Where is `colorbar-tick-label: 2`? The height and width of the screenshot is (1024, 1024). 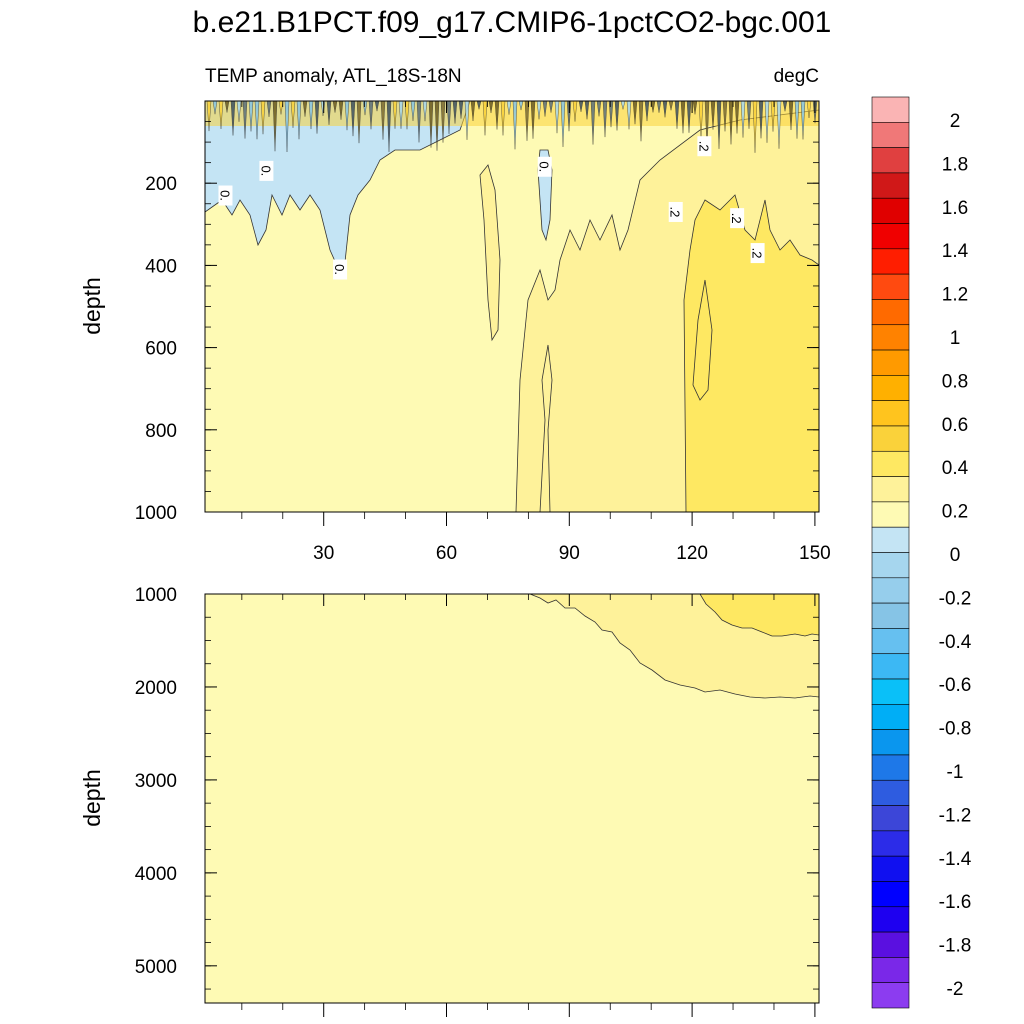
colorbar-tick-label: 2 is located at coordinates (955, 121).